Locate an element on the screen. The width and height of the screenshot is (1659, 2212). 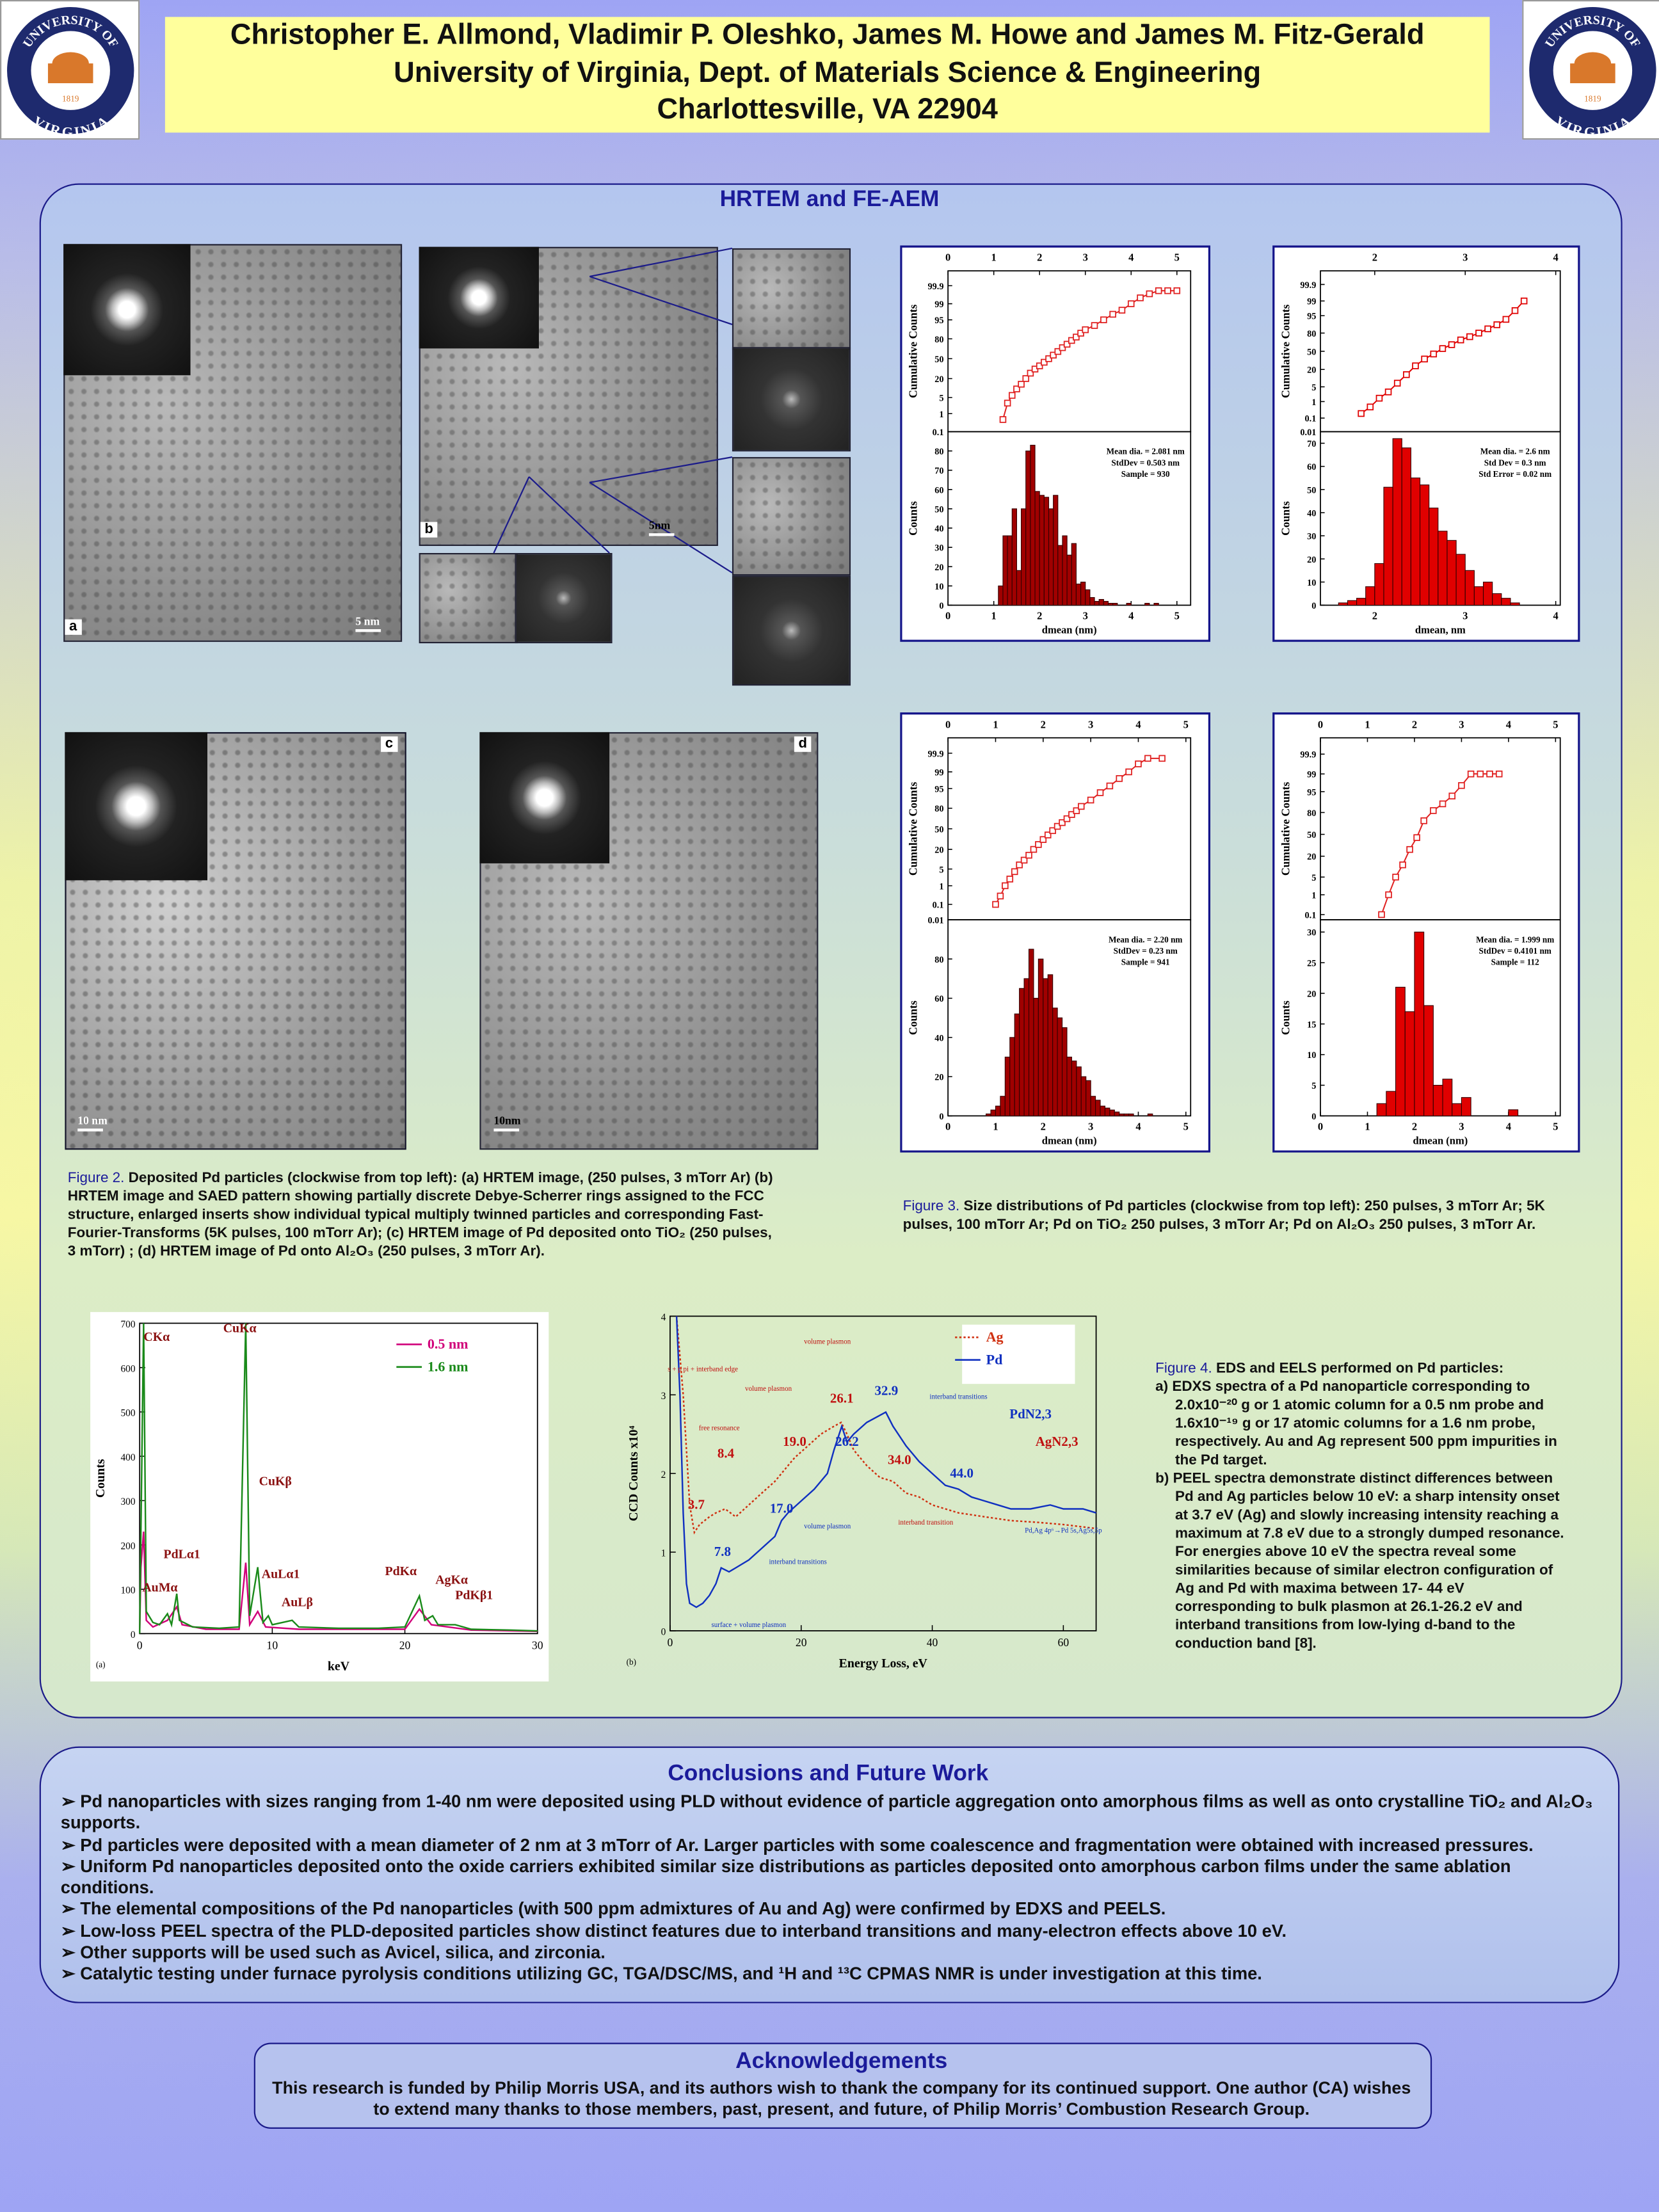
x-tick-label: 5 is located at coordinates (1186, 1126).